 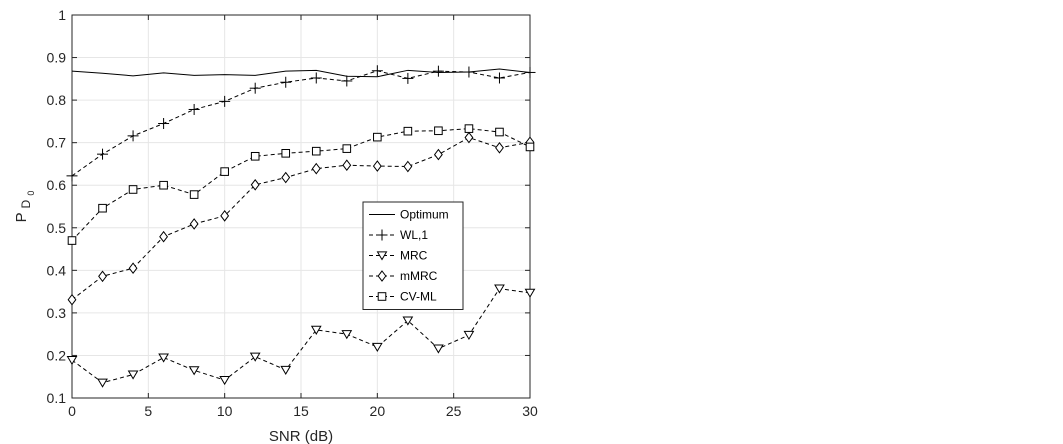 What do you see at coordinates (419, 276) in the screenshot?
I see `legend-label: mMRC` at bounding box center [419, 276].